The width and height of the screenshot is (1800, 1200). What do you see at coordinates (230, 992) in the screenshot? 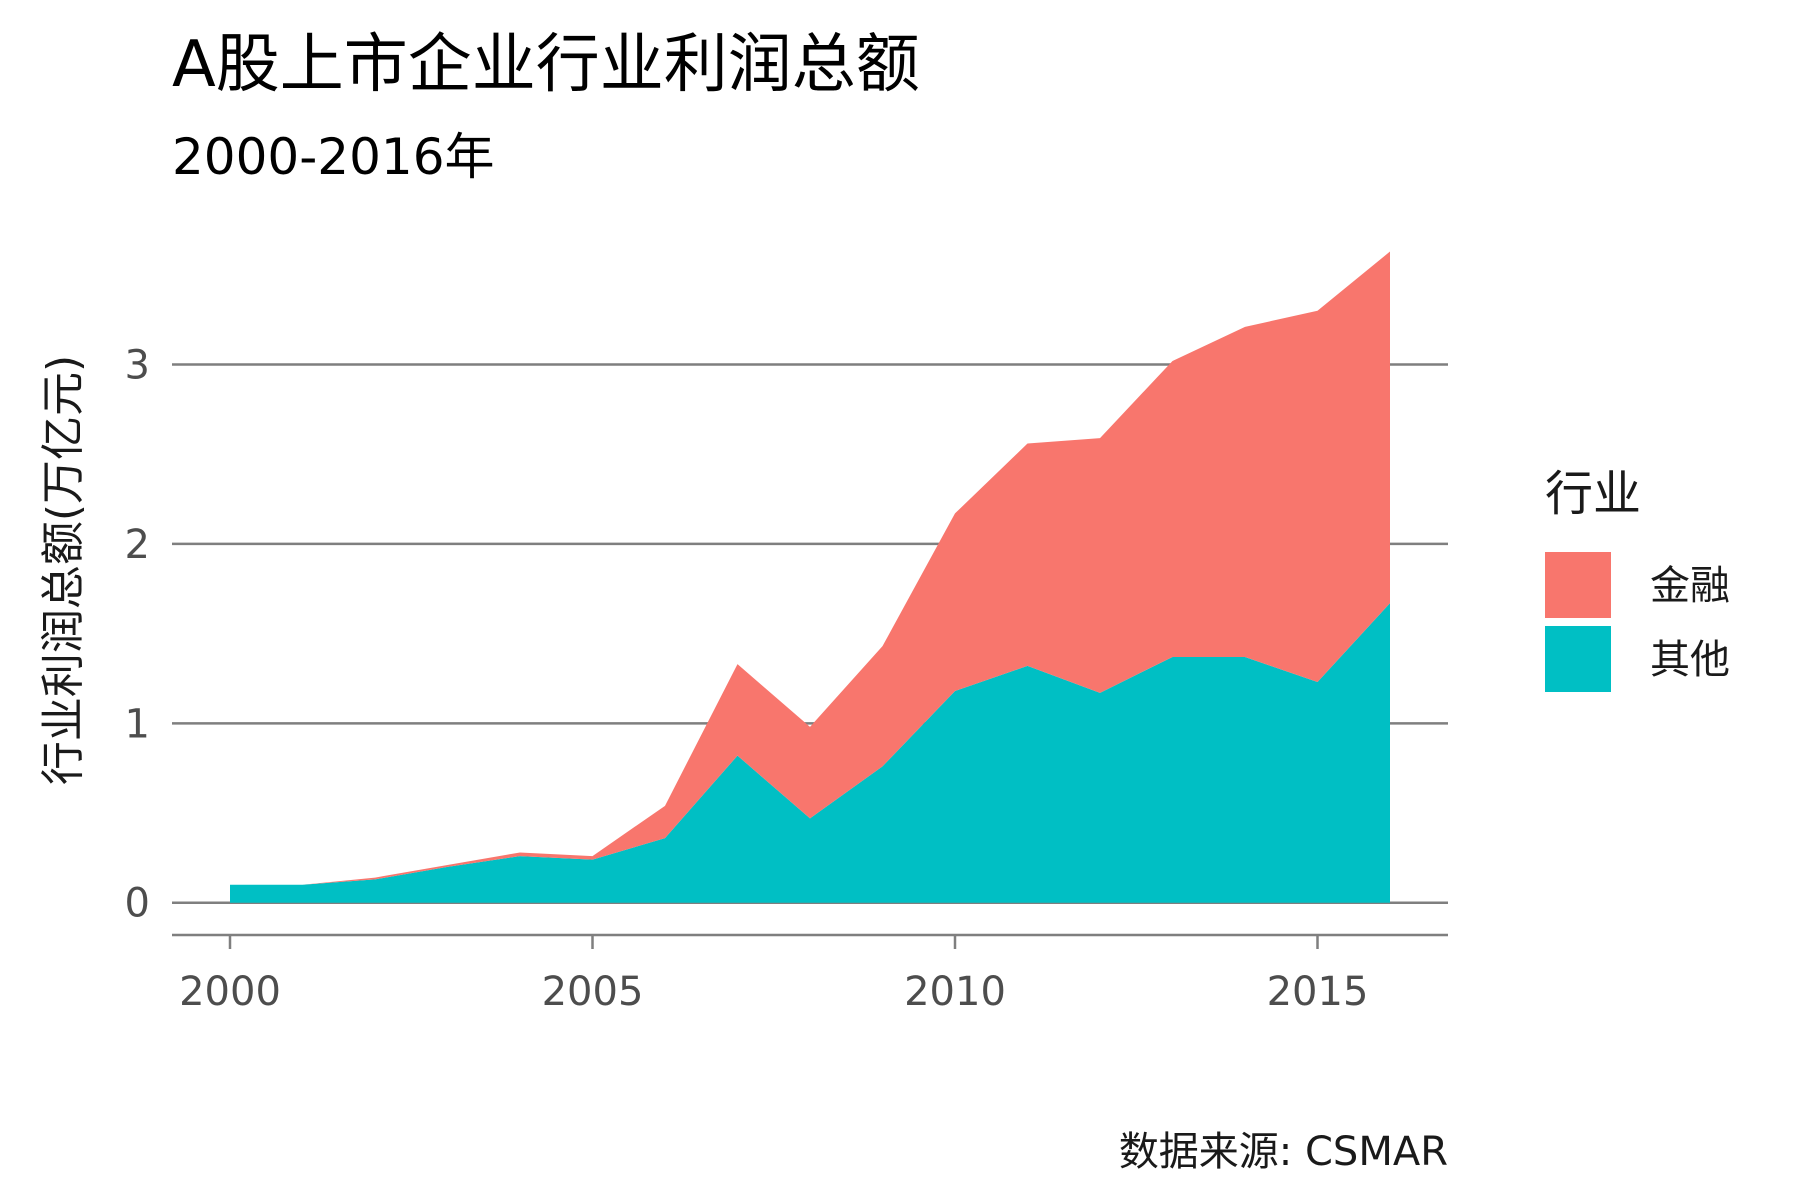
I see `x-tick-label: 2000` at bounding box center [230, 992].